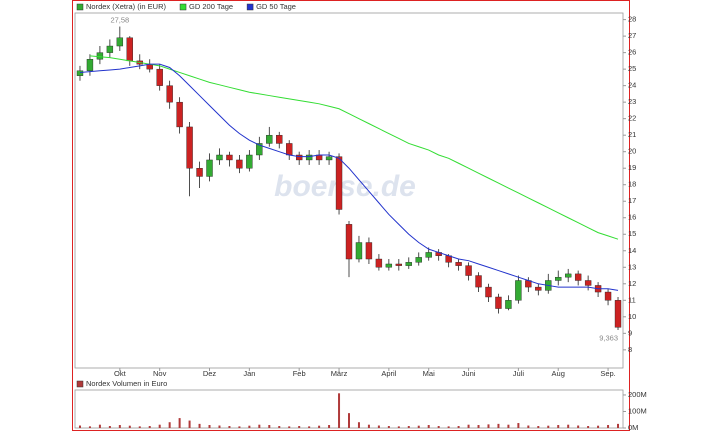  I want to click on x-tick-label: Mai, so click(429, 373).